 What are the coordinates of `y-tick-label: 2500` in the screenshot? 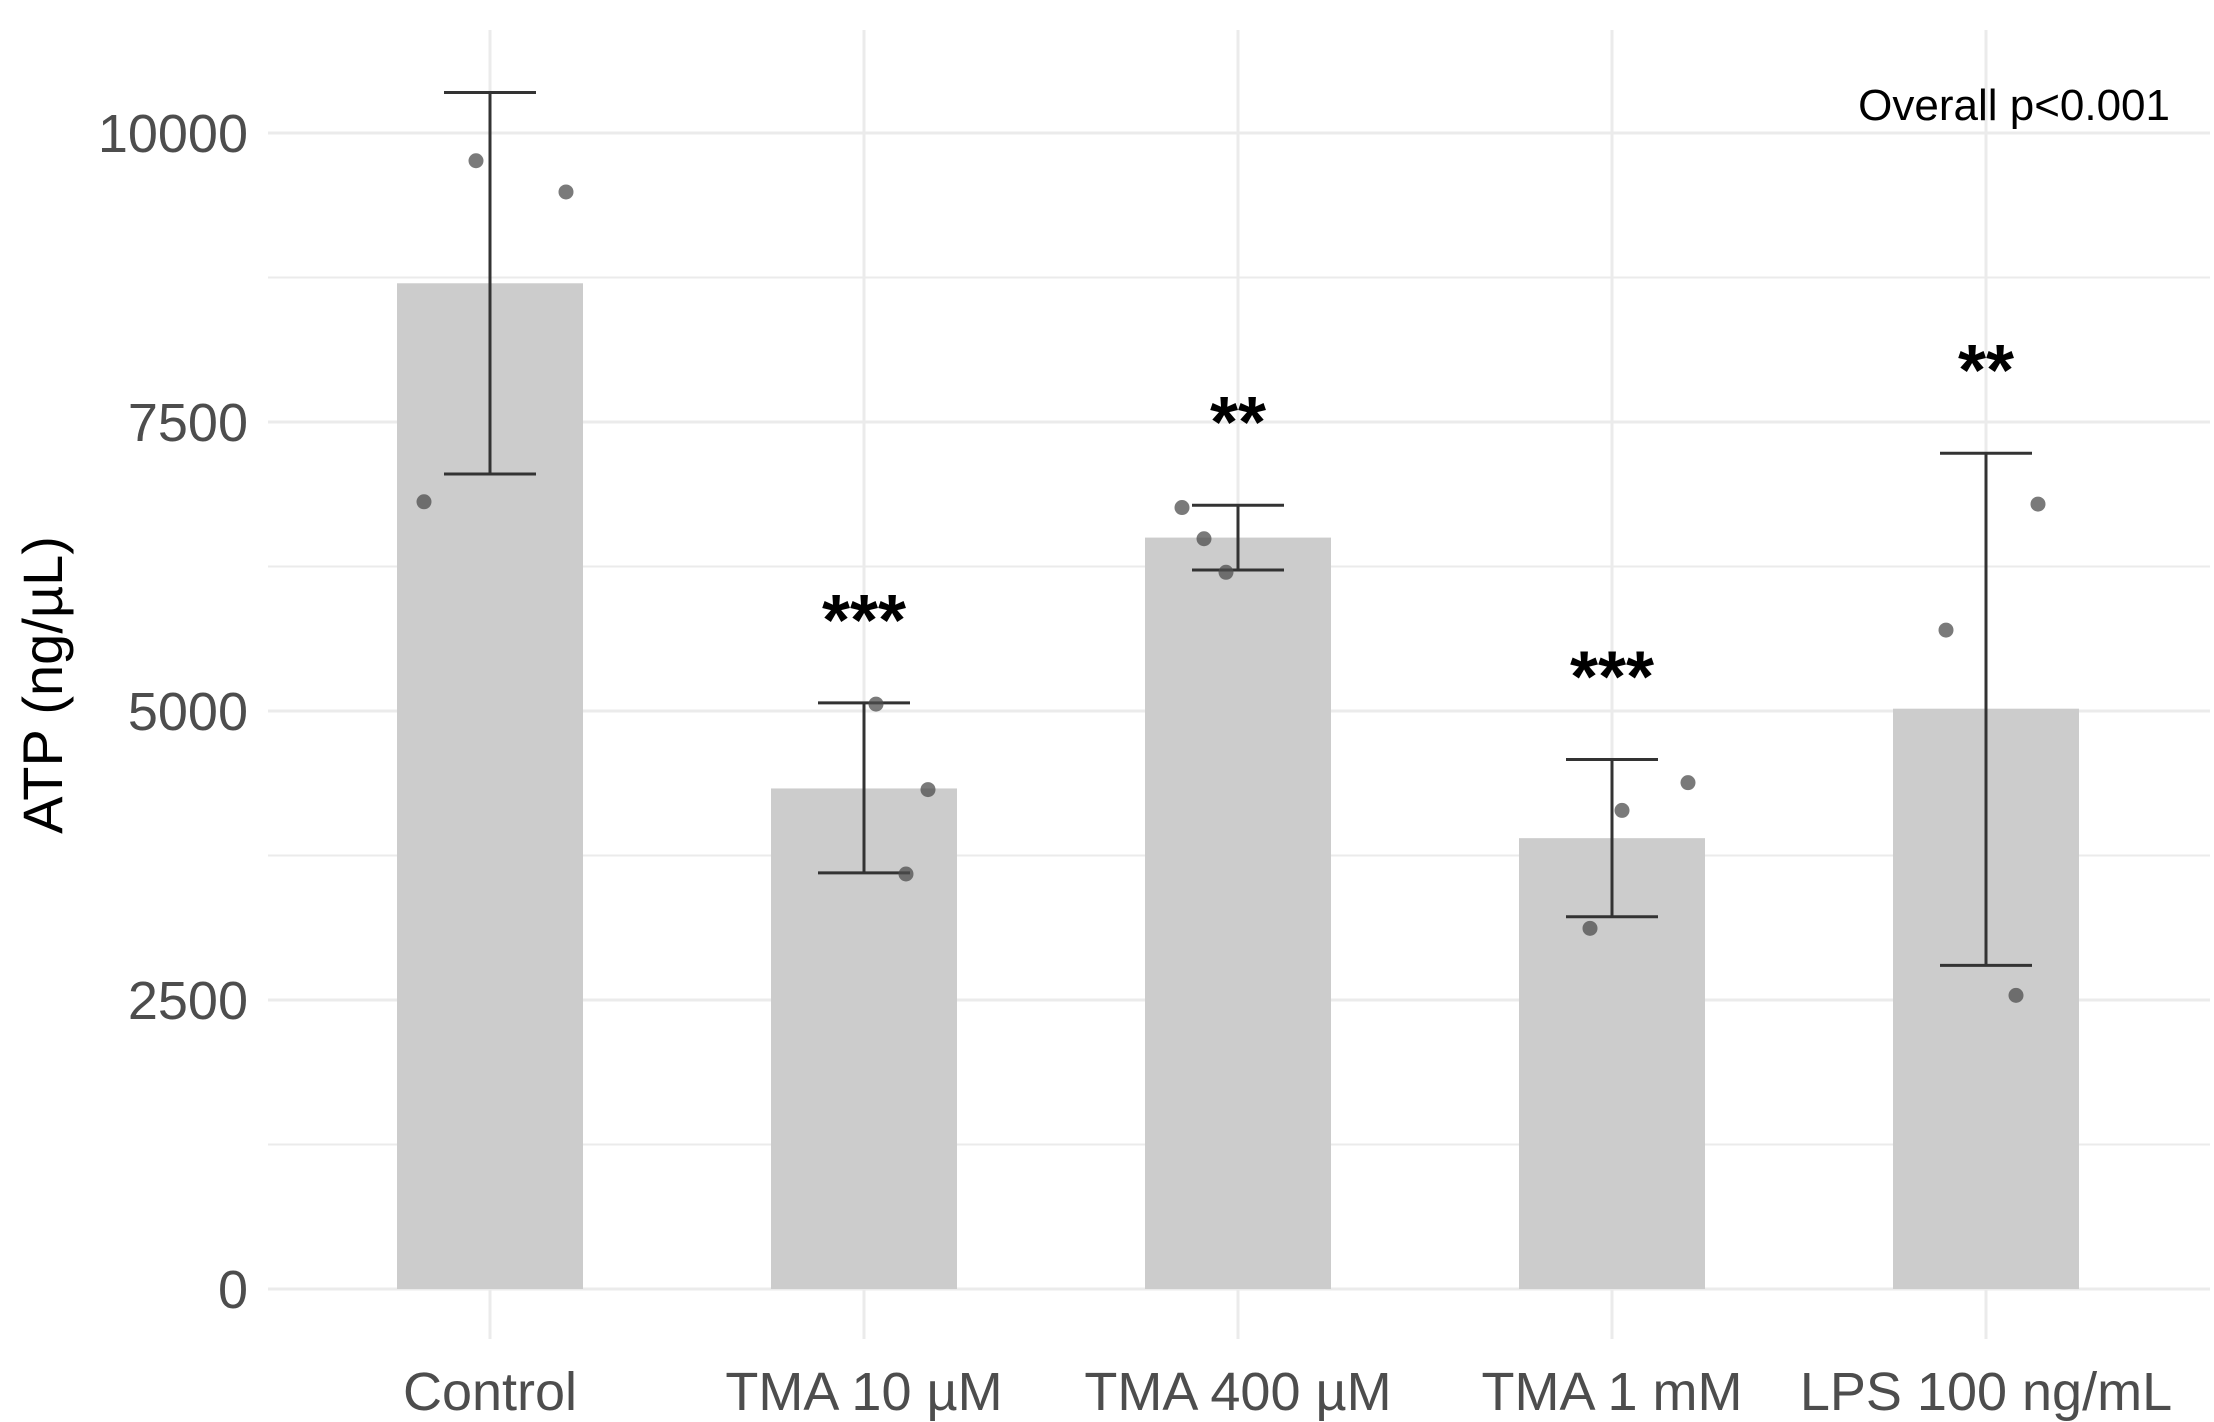 It's located at (188, 1001).